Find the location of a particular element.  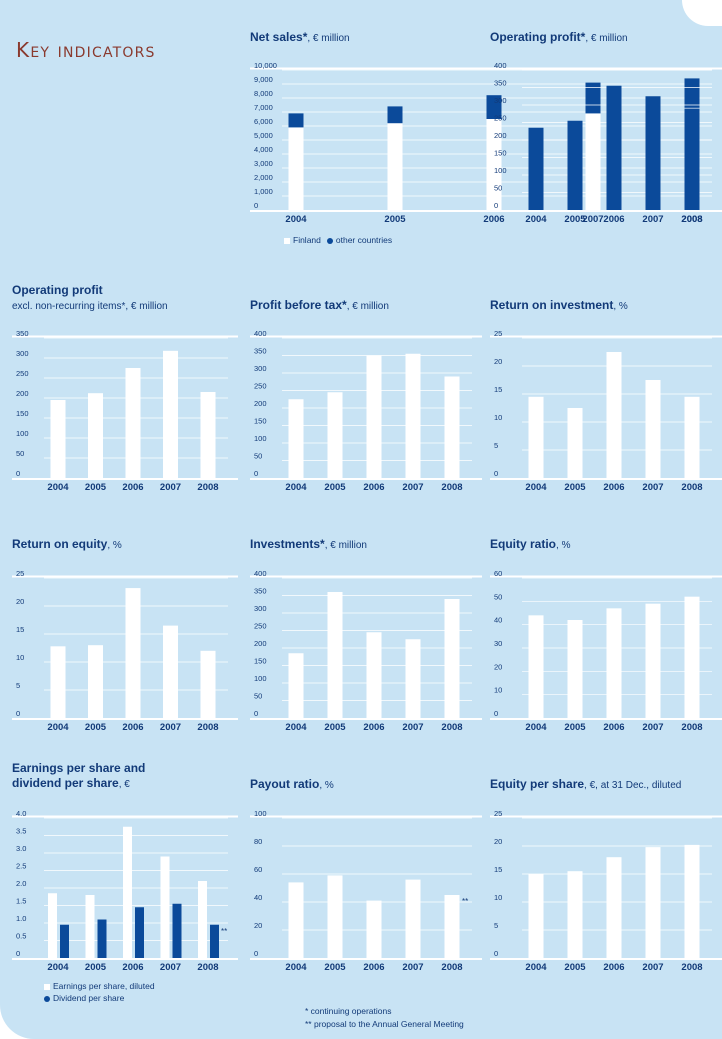

chart-title: Return on investment, % is located at coordinates (559, 306).